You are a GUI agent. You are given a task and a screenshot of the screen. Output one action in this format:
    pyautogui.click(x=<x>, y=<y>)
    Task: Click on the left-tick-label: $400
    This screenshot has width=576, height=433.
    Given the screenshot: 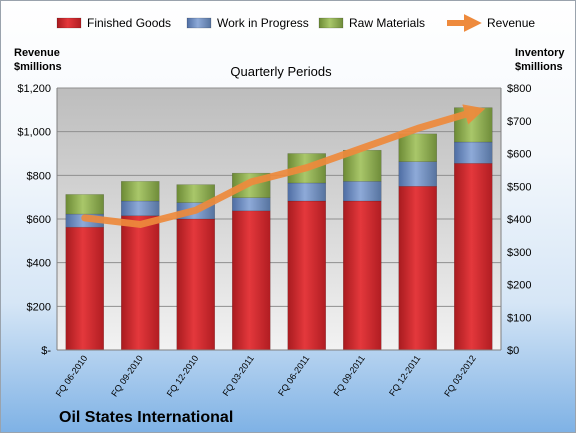 What is the action you would take?
    pyautogui.click(x=39, y=264)
    